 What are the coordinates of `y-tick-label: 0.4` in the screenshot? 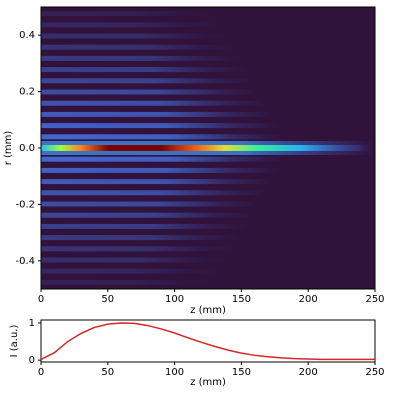 It's located at (27, 35).